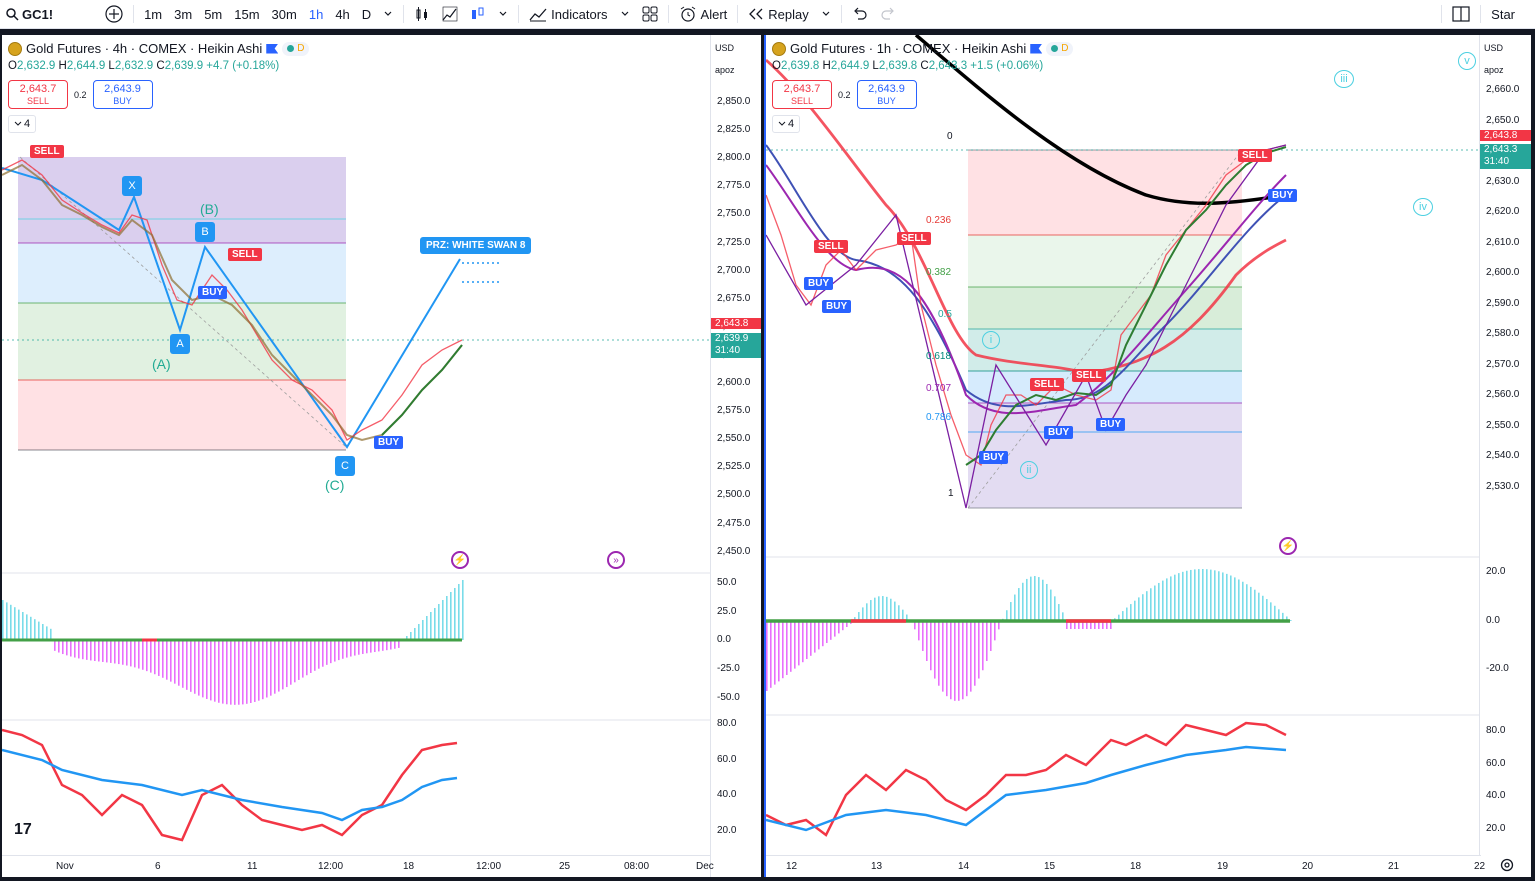 The image size is (1535, 881). What do you see at coordinates (1496, 571) in the screenshot?
I see `indicator-tick-label: 20.0` at bounding box center [1496, 571].